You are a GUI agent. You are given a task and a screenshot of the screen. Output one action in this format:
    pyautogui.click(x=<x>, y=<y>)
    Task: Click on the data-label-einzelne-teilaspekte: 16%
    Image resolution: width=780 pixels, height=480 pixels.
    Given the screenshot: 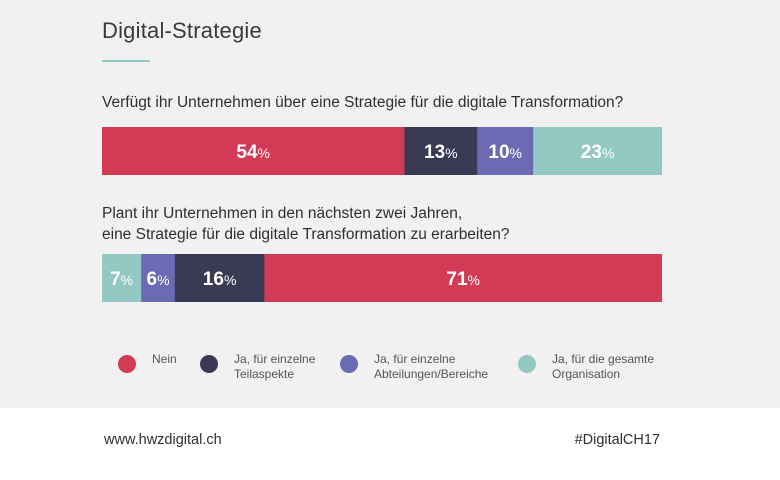 What is the action you would take?
    pyautogui.click(x=220, y=279)
    